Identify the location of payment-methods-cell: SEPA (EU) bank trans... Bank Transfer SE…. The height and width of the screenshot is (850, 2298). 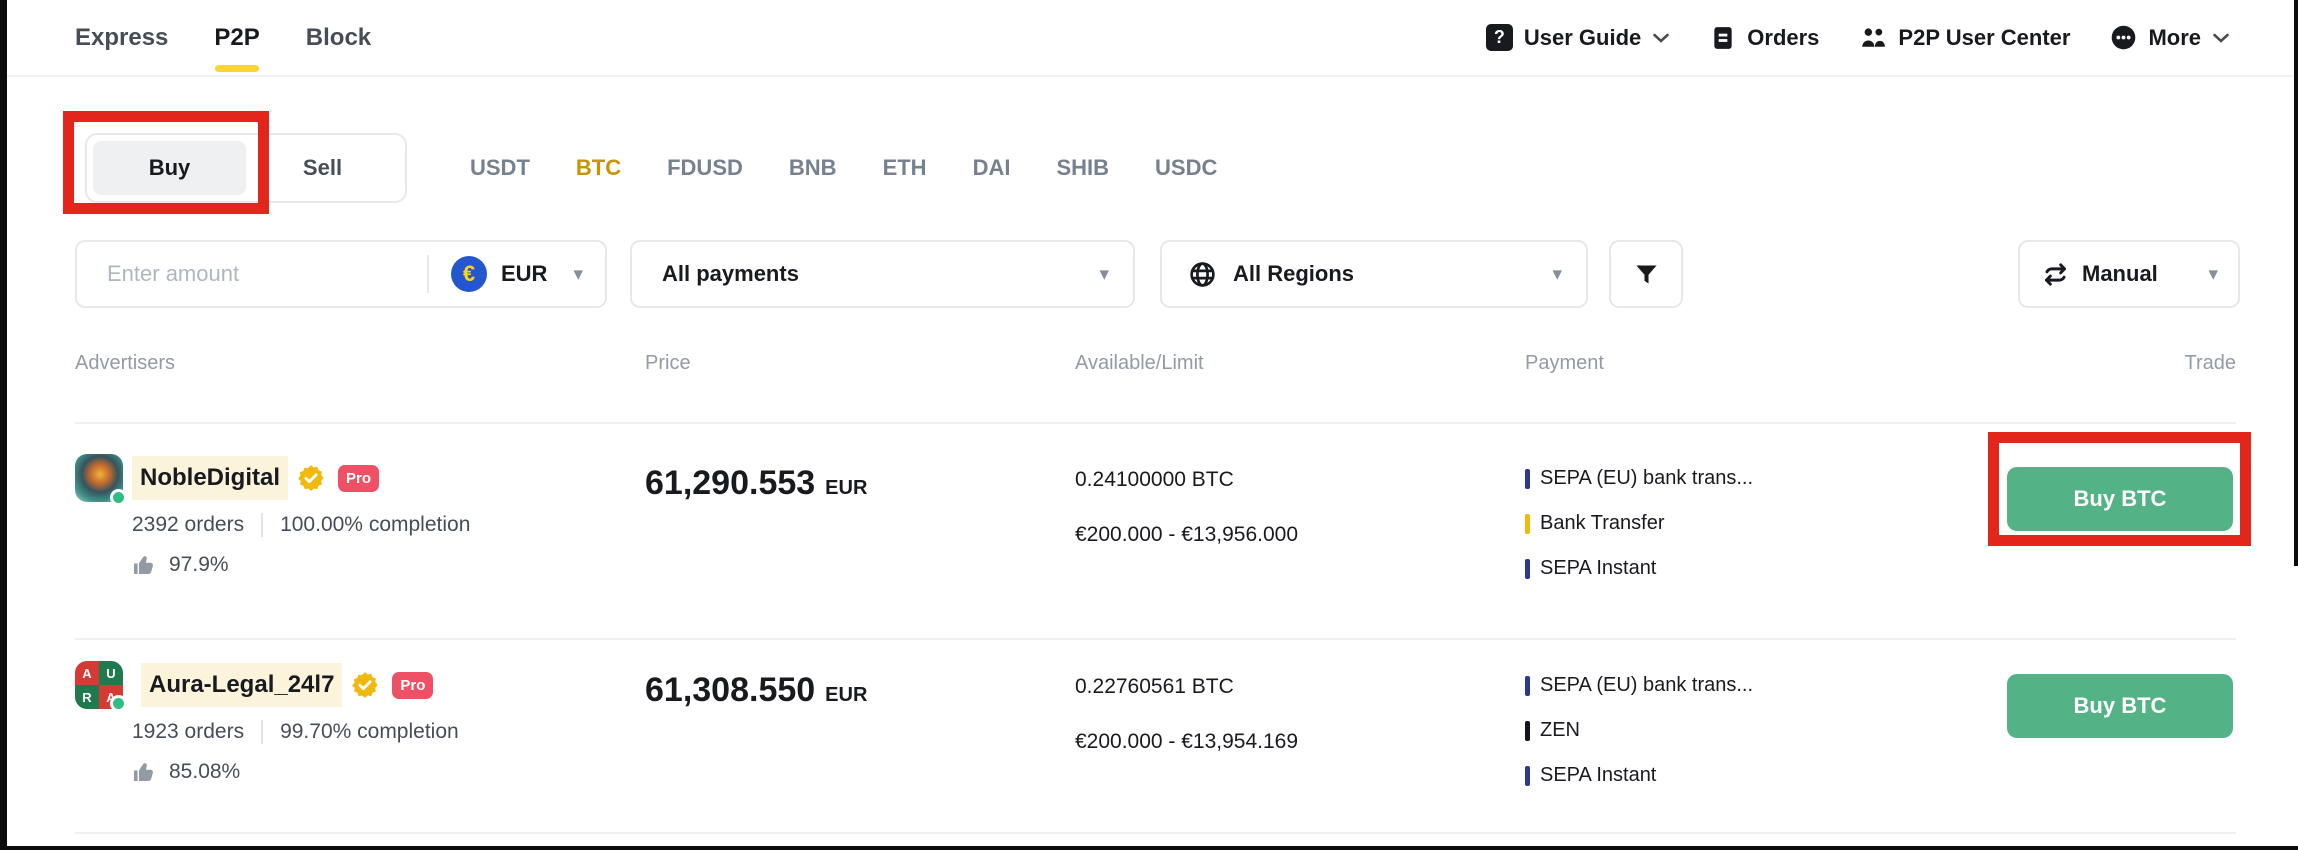
(1766, 552).